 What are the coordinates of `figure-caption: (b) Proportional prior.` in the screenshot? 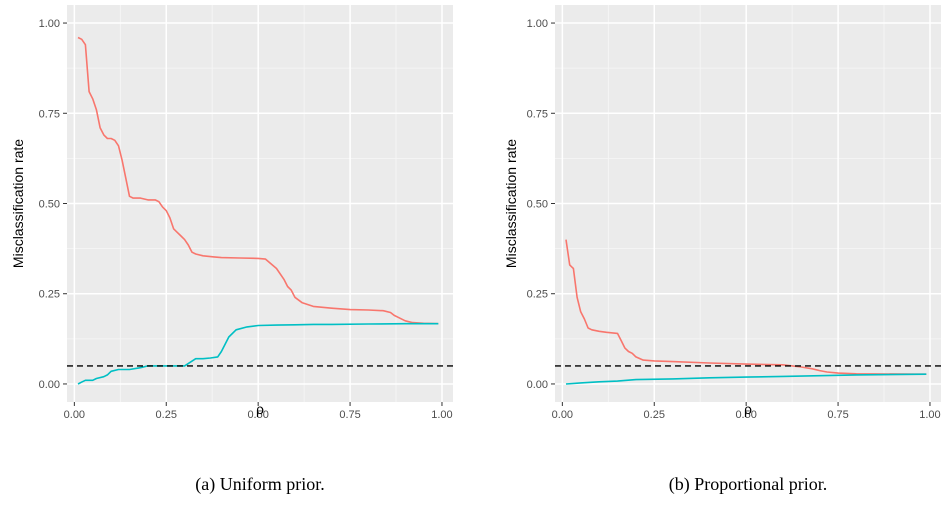 It's located at (748, 484).